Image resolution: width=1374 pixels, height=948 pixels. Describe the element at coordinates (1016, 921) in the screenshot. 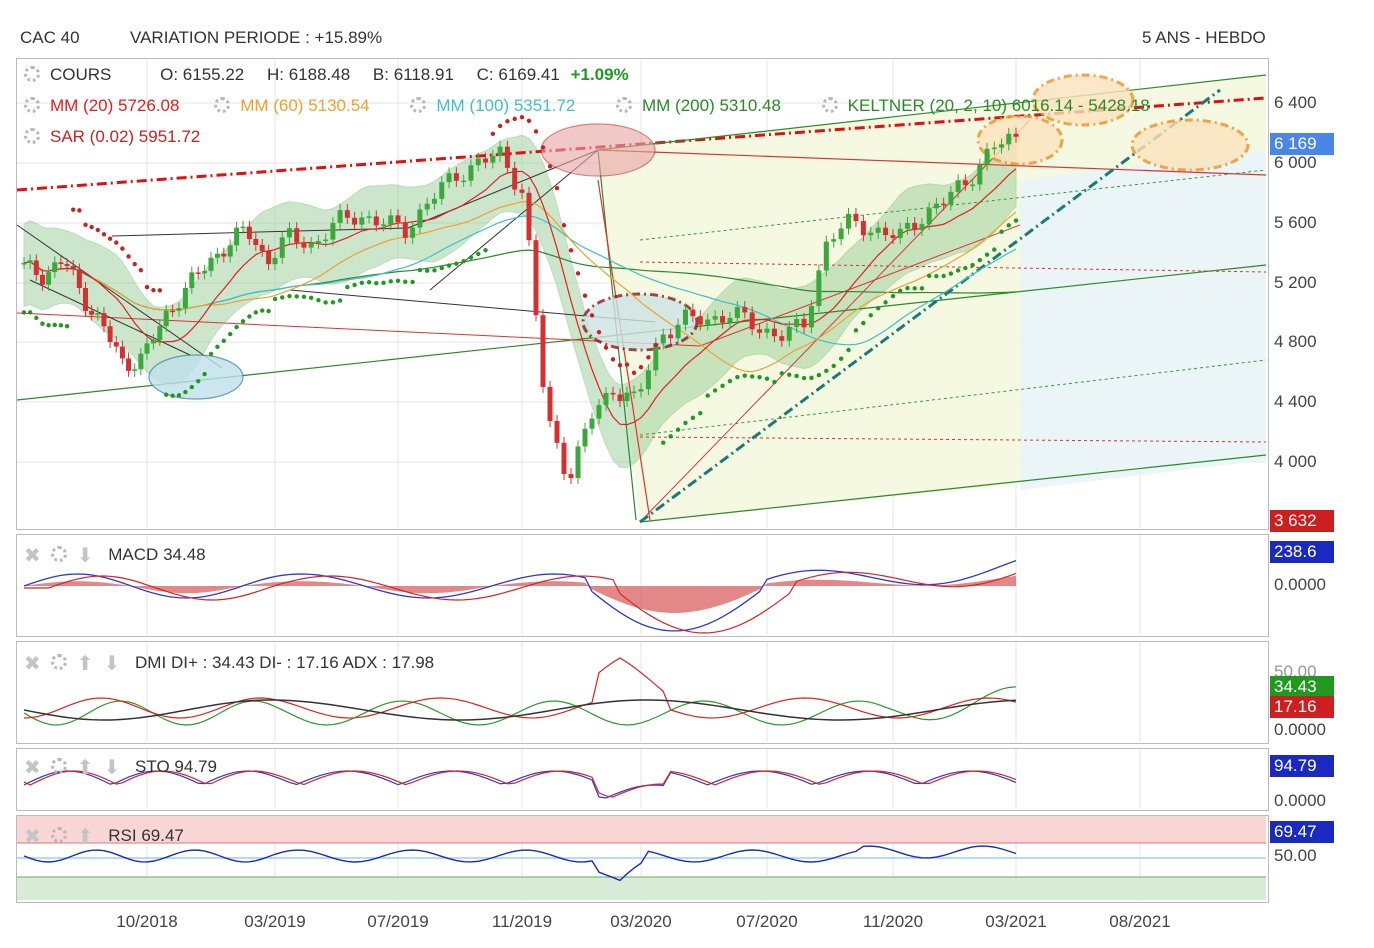

I see `x-tick: 03/2021` at that location.